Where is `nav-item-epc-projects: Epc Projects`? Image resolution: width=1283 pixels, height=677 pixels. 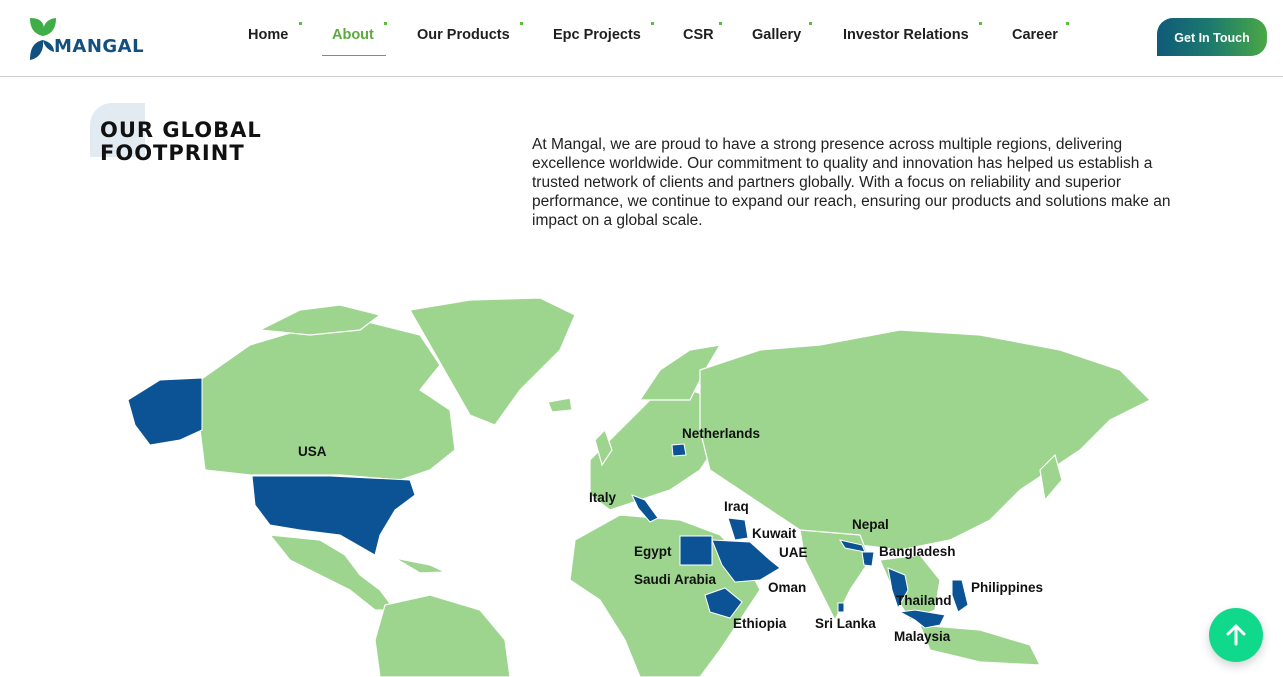 nav-item-epc-projects: Epc Projects is located at coordinates (597, 35).